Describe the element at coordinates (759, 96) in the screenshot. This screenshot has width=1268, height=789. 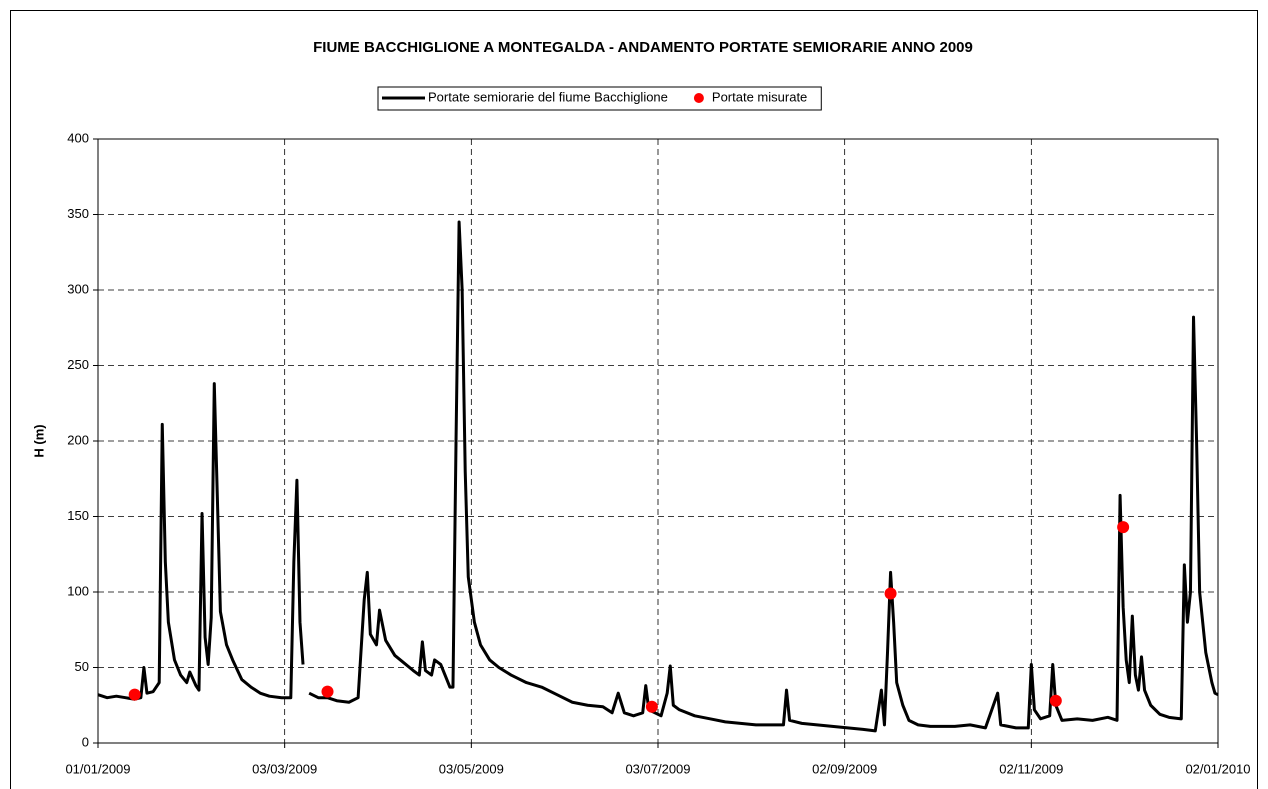
I see `legend-label: Portate misurate` at that location.